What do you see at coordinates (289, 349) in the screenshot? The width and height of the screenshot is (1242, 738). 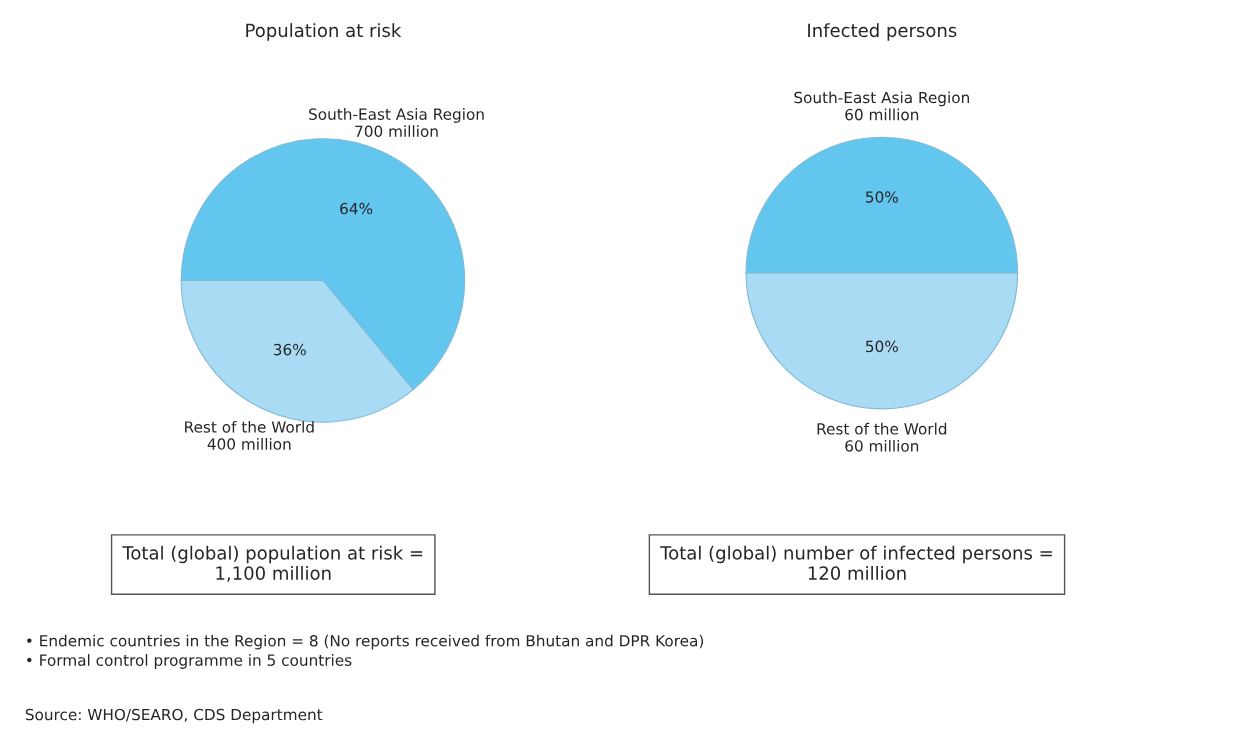 I see `data-label: 36%` at bounding box center [289, 349].